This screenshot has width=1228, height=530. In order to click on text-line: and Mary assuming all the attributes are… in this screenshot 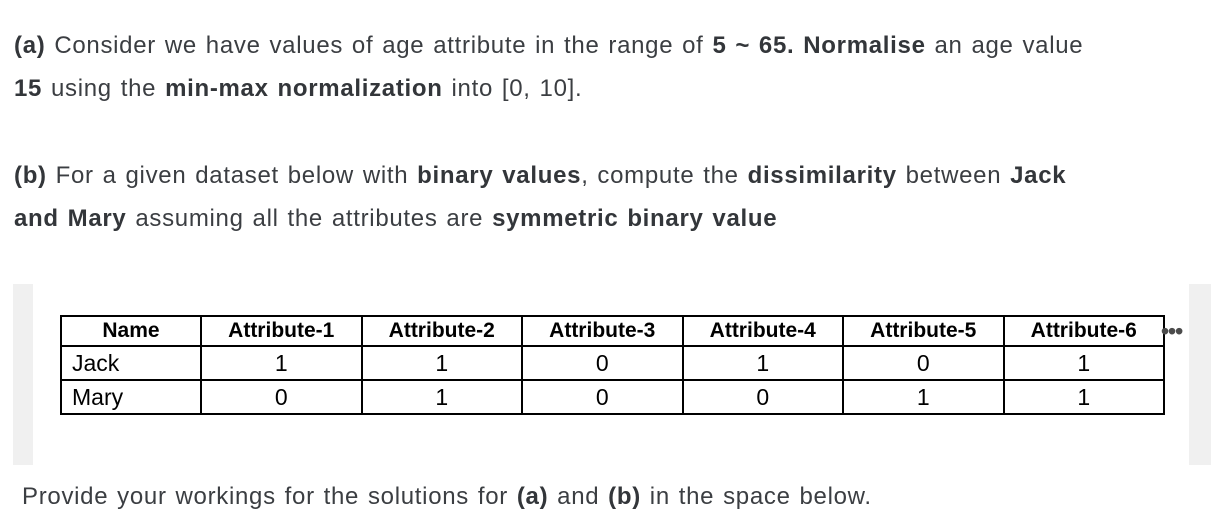, I will do `click(396, 218)`.